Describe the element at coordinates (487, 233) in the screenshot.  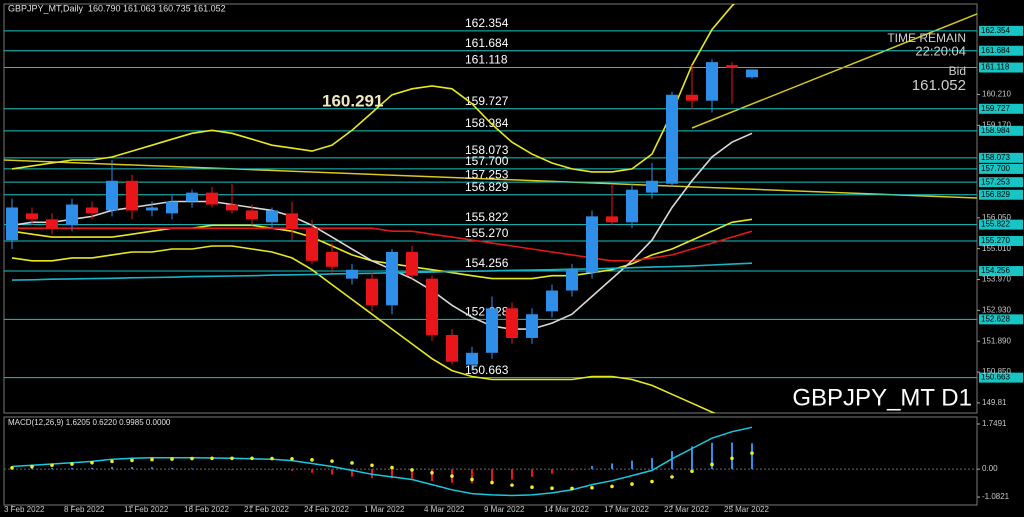
I see `level-label: 155.270` at that location.